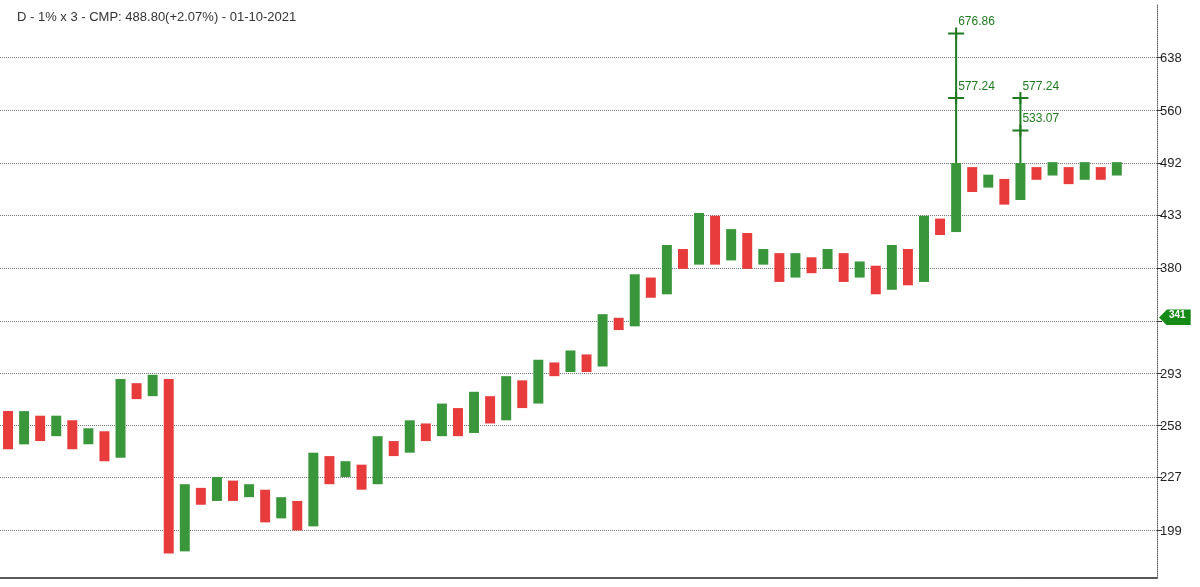 Image resolution: width=1200 pixels, height=587 pixels. What do you see at coordinates (1041, 118) in the screenshot?
I see `data-label: 533.07` at bounding box center [1041, 118].